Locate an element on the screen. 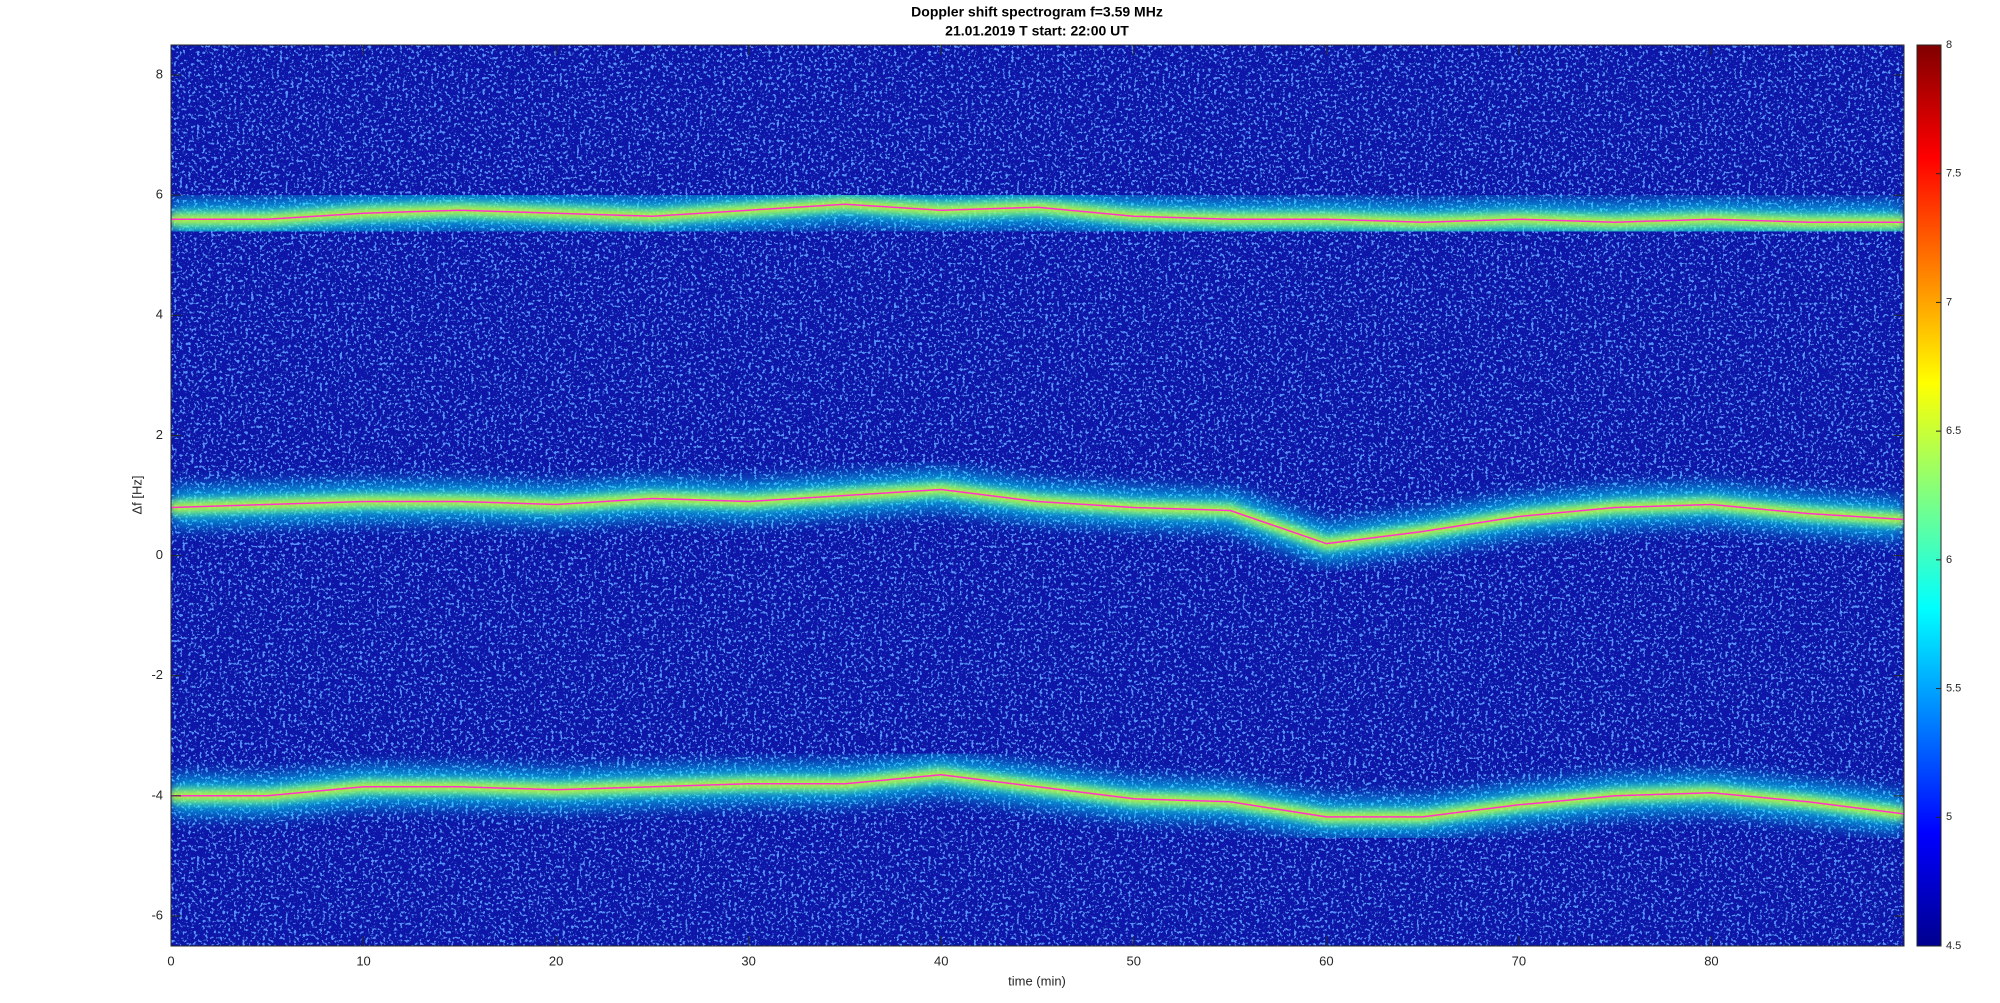  colorbar-tick-label: 4.5 is located at coordinates (1953, 946).